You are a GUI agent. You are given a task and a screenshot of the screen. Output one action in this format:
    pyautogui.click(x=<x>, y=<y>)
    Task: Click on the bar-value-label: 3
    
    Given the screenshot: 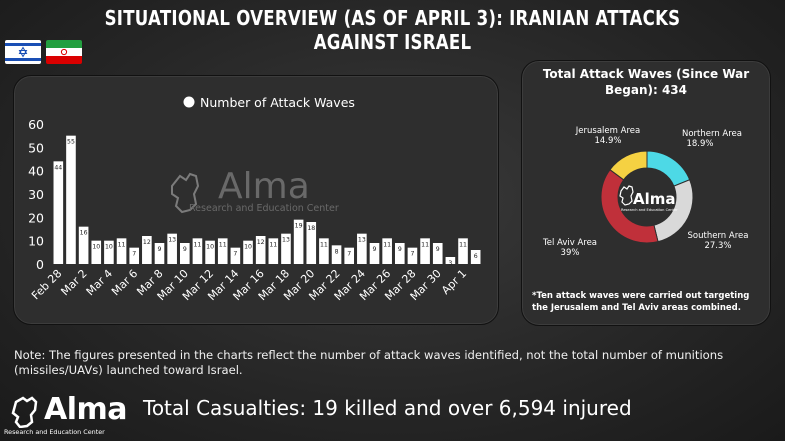 What is the action you would take?
    pyautogui.click(x=450, y=263)
    